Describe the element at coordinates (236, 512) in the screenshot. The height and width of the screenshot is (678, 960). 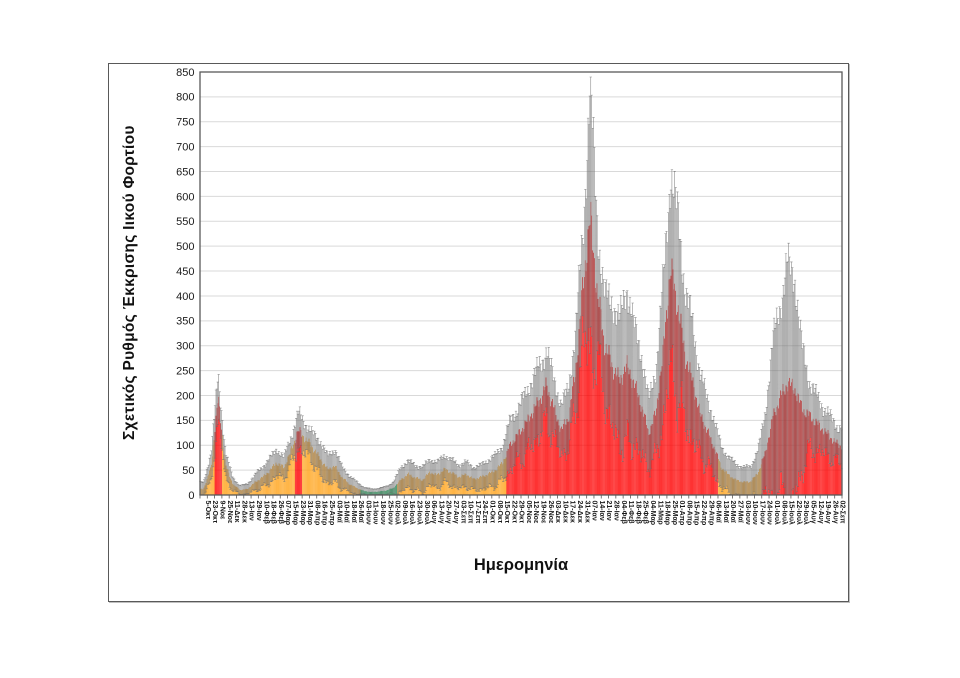
I see `svg-text: 11-Δεκ` at that location.